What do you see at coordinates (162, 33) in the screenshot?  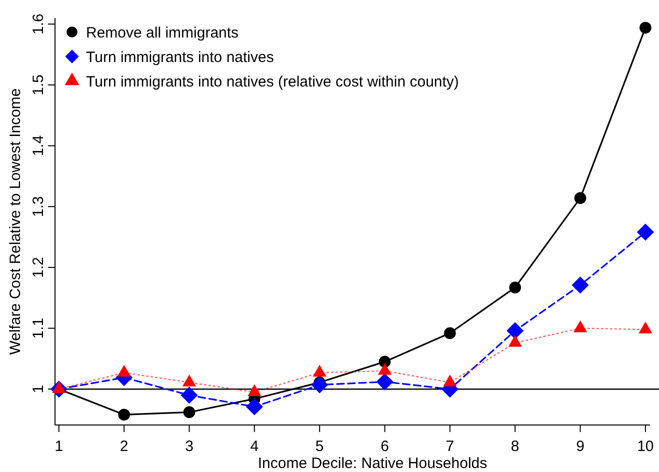 I see `legend-label: Remove all immigrants` at bounding box center [162, 33].